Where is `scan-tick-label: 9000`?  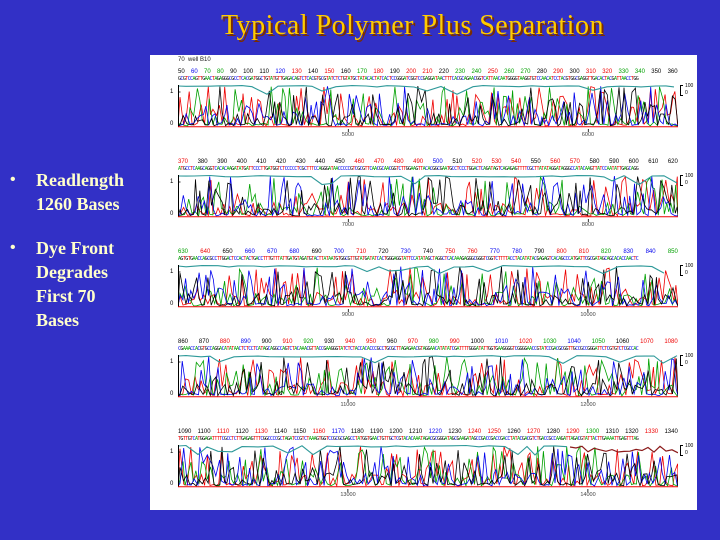 scan-tick-label: 9000 is located at coordinates (348, 313).